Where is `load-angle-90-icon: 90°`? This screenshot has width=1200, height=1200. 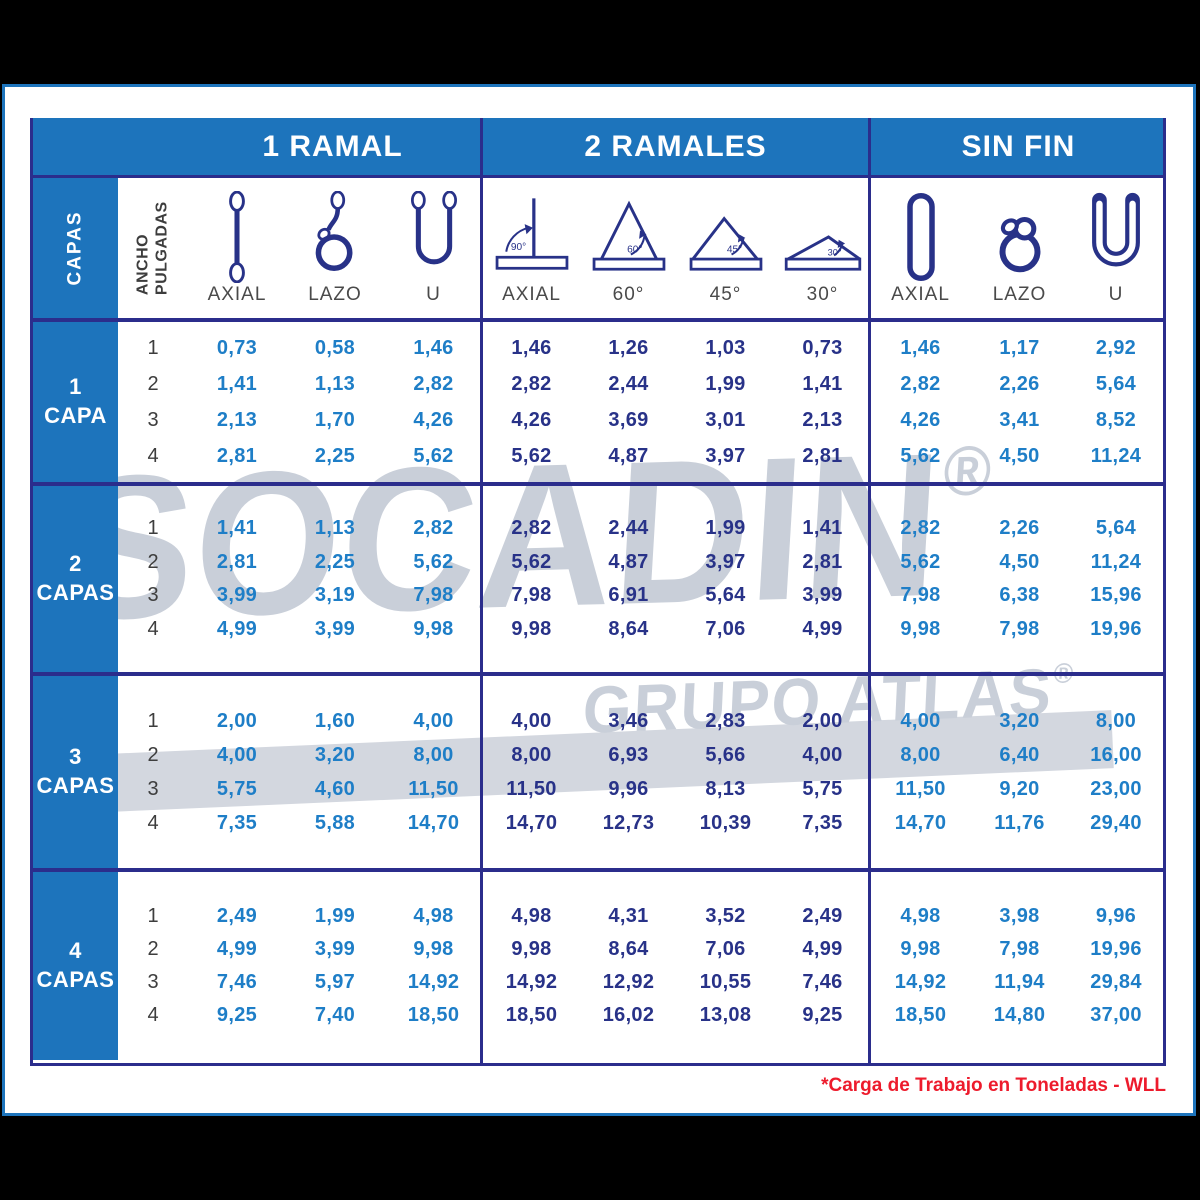 load-angle-90-icon: 90° is located at coordinates (531, 234).